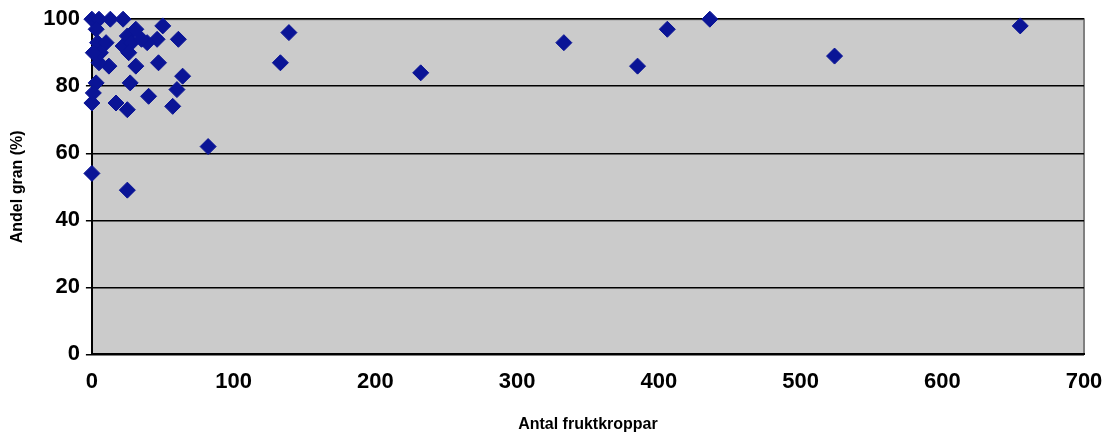  I want to click on x-tick-label: 200, so click(375, 380).